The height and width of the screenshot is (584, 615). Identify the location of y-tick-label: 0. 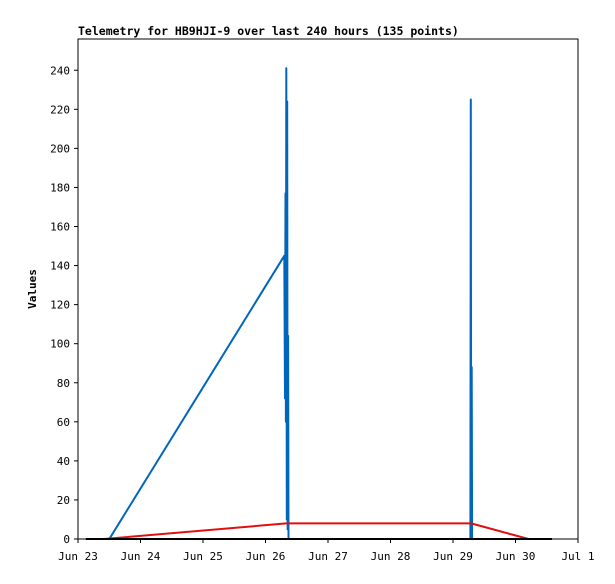
(66, 539).